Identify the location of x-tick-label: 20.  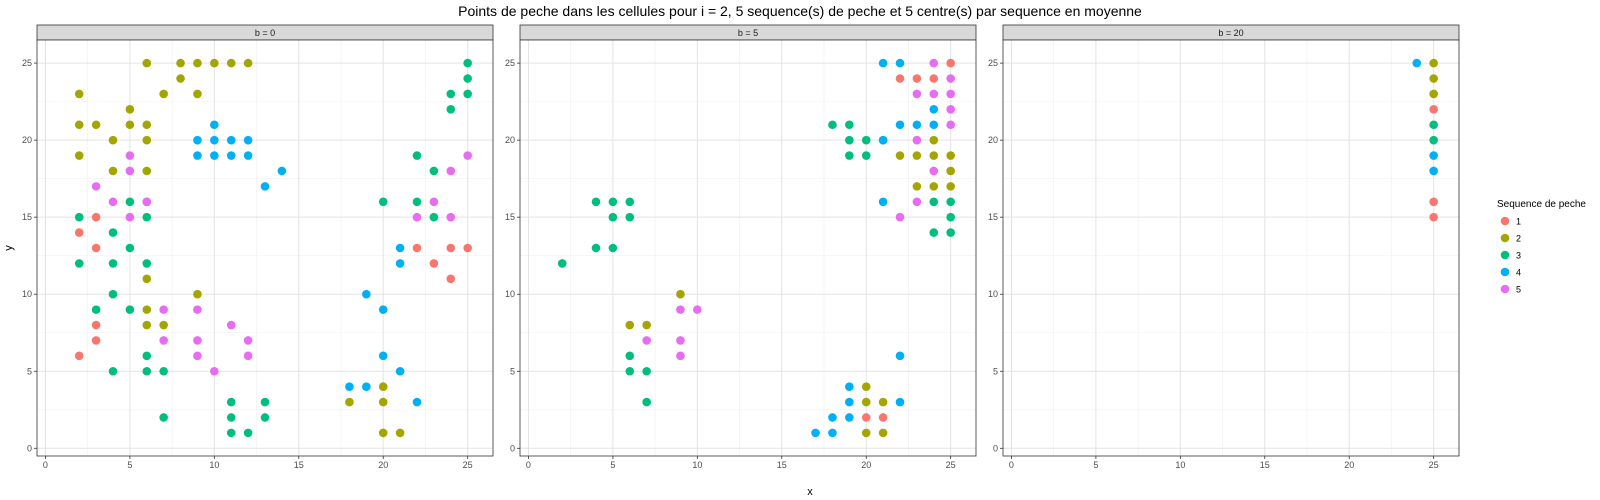
(866, 465).